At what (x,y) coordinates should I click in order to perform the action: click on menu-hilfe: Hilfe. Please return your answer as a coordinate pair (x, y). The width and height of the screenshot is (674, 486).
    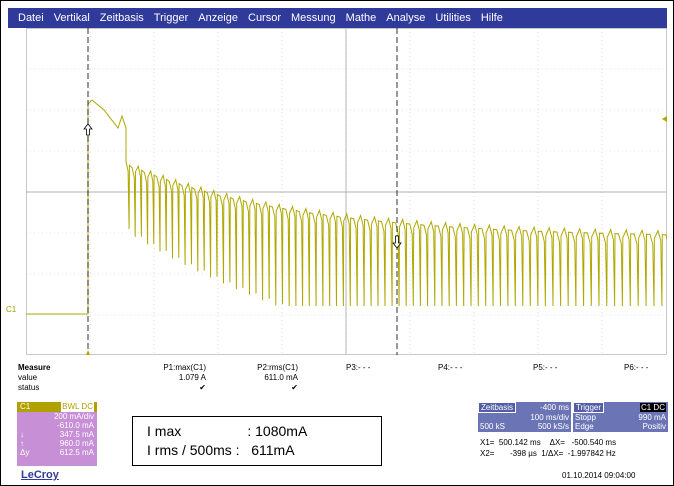
    Looking at the image, I should click on (491, 18).